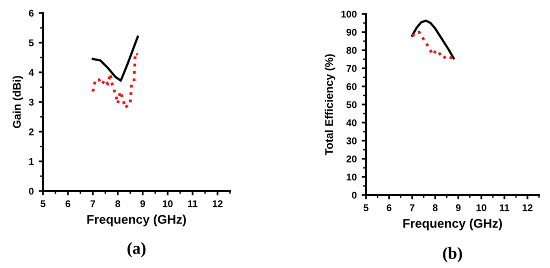 The width and height of the screenshot is (550, 268). I want to click on y-tick-label: 6, so click(31, 13).